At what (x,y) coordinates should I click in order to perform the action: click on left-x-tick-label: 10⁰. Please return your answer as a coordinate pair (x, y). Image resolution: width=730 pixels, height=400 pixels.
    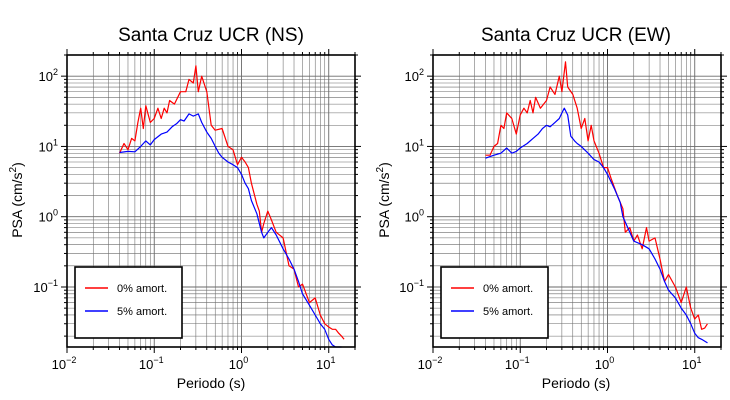
    Looking at the image, I should click on (238, 363).